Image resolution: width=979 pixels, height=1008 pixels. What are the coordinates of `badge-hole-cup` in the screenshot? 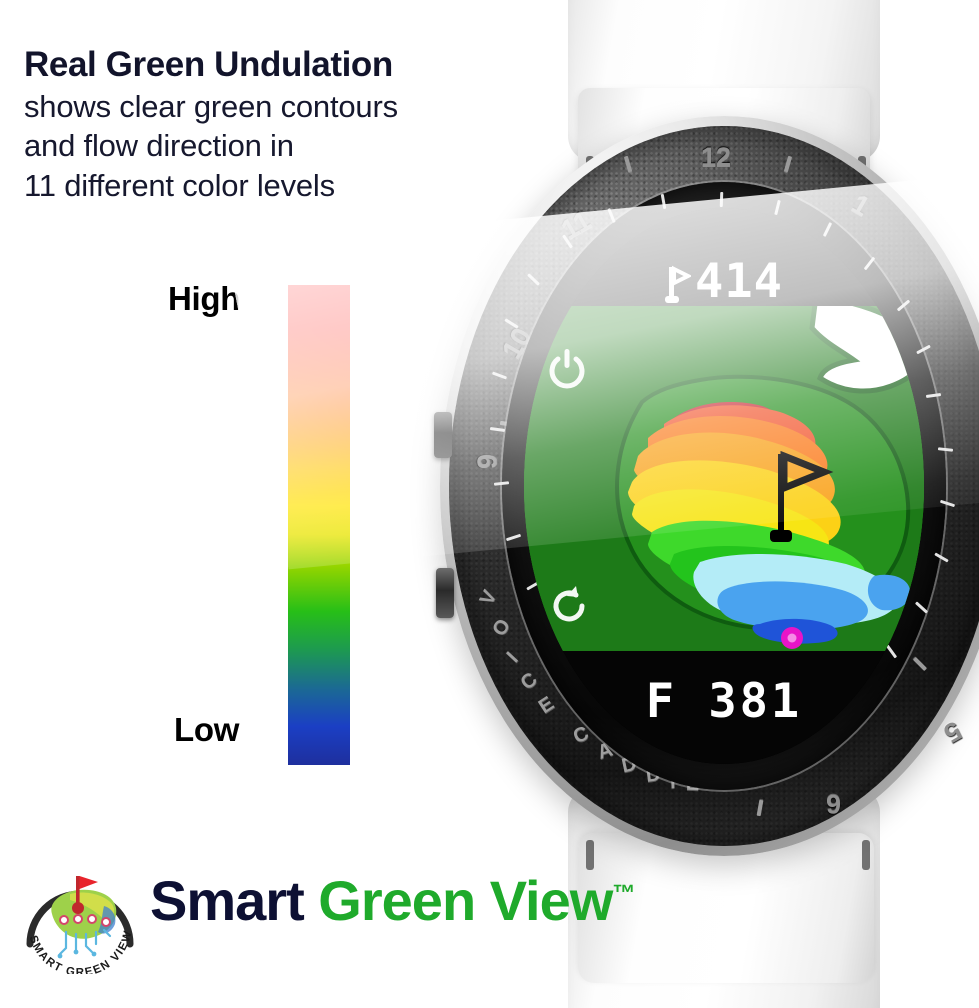 It's located at (78, 908).